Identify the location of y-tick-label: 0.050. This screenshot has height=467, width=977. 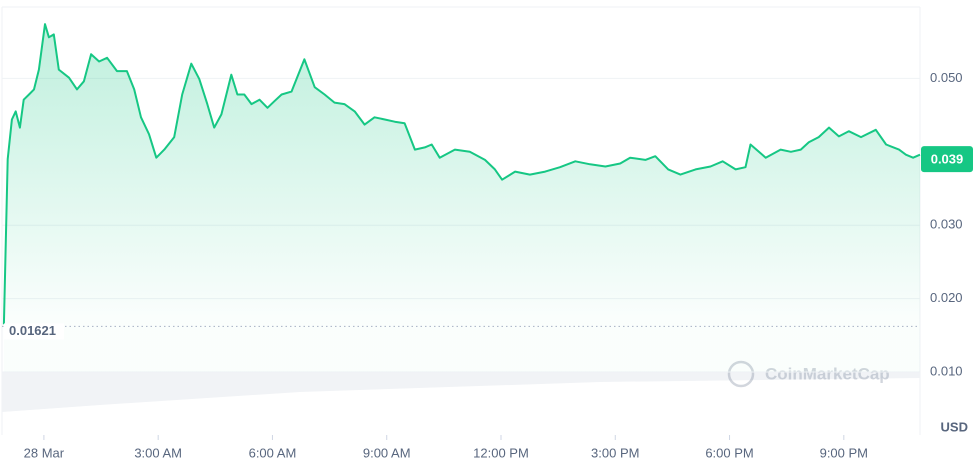
(946, 77).